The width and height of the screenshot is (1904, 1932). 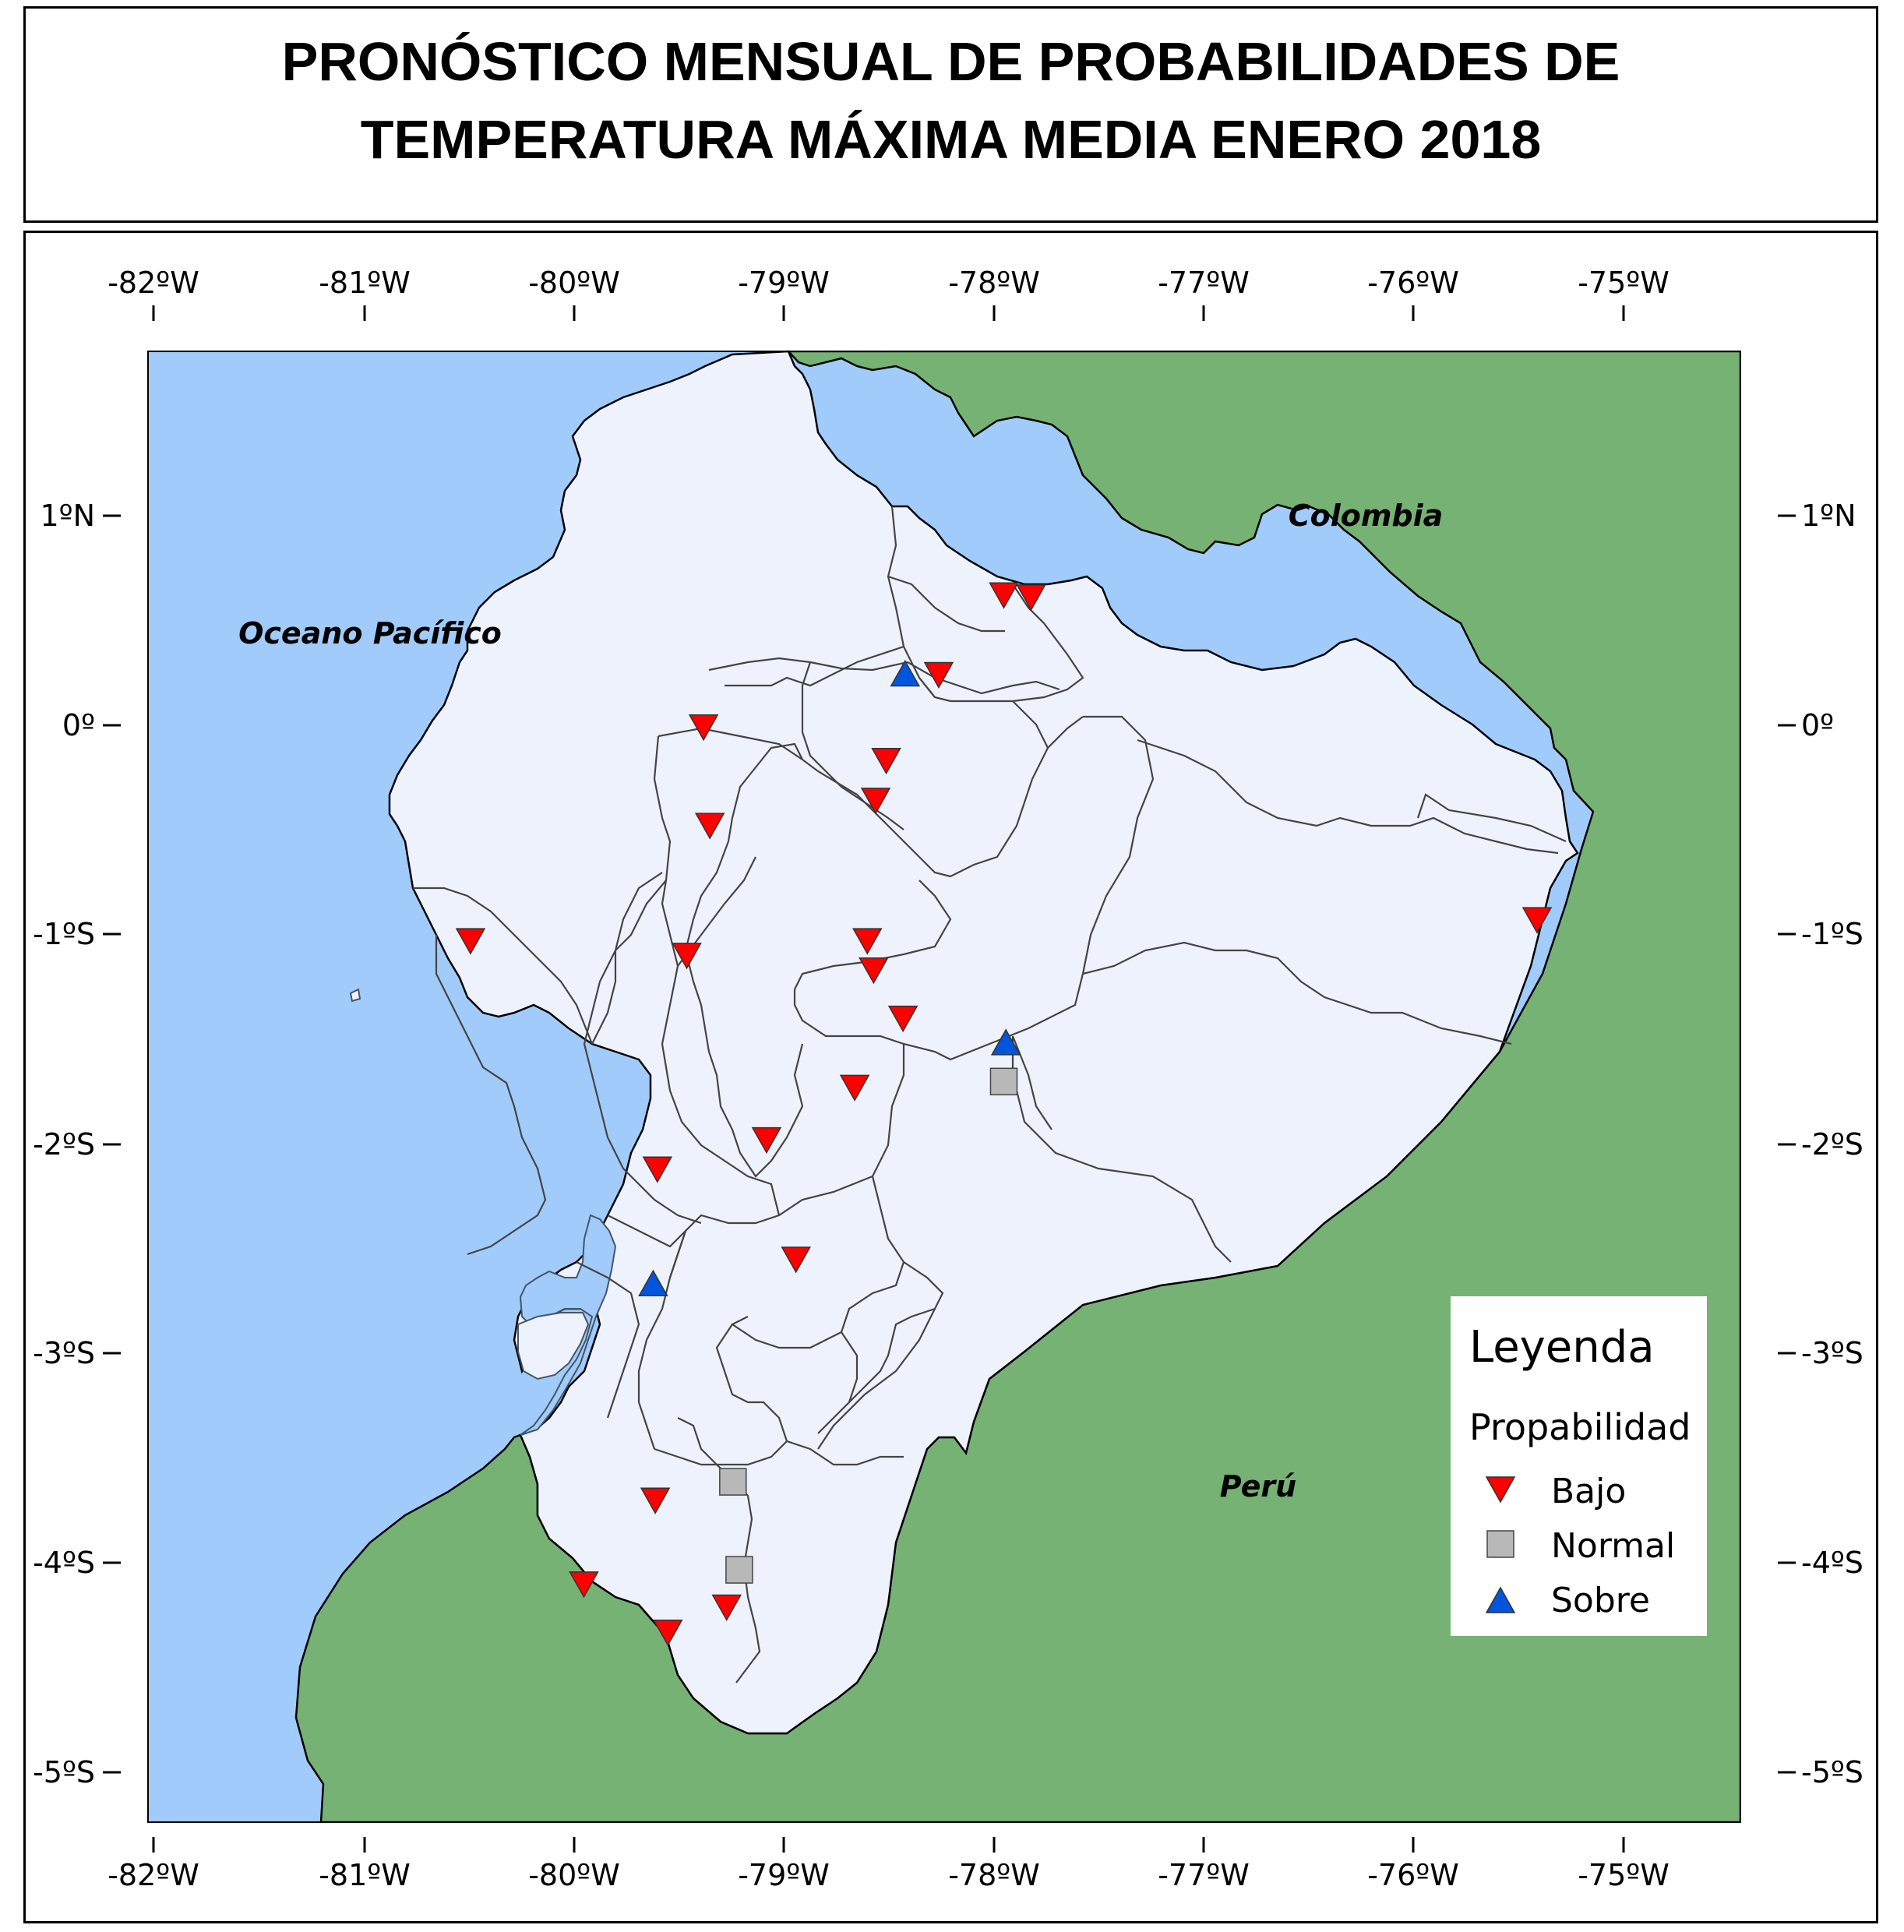 What do you see at coordinates (1613, 1546) in the screenshot?
I see `legend-normal-label: Normal` at bounding box center [1613, 1546].